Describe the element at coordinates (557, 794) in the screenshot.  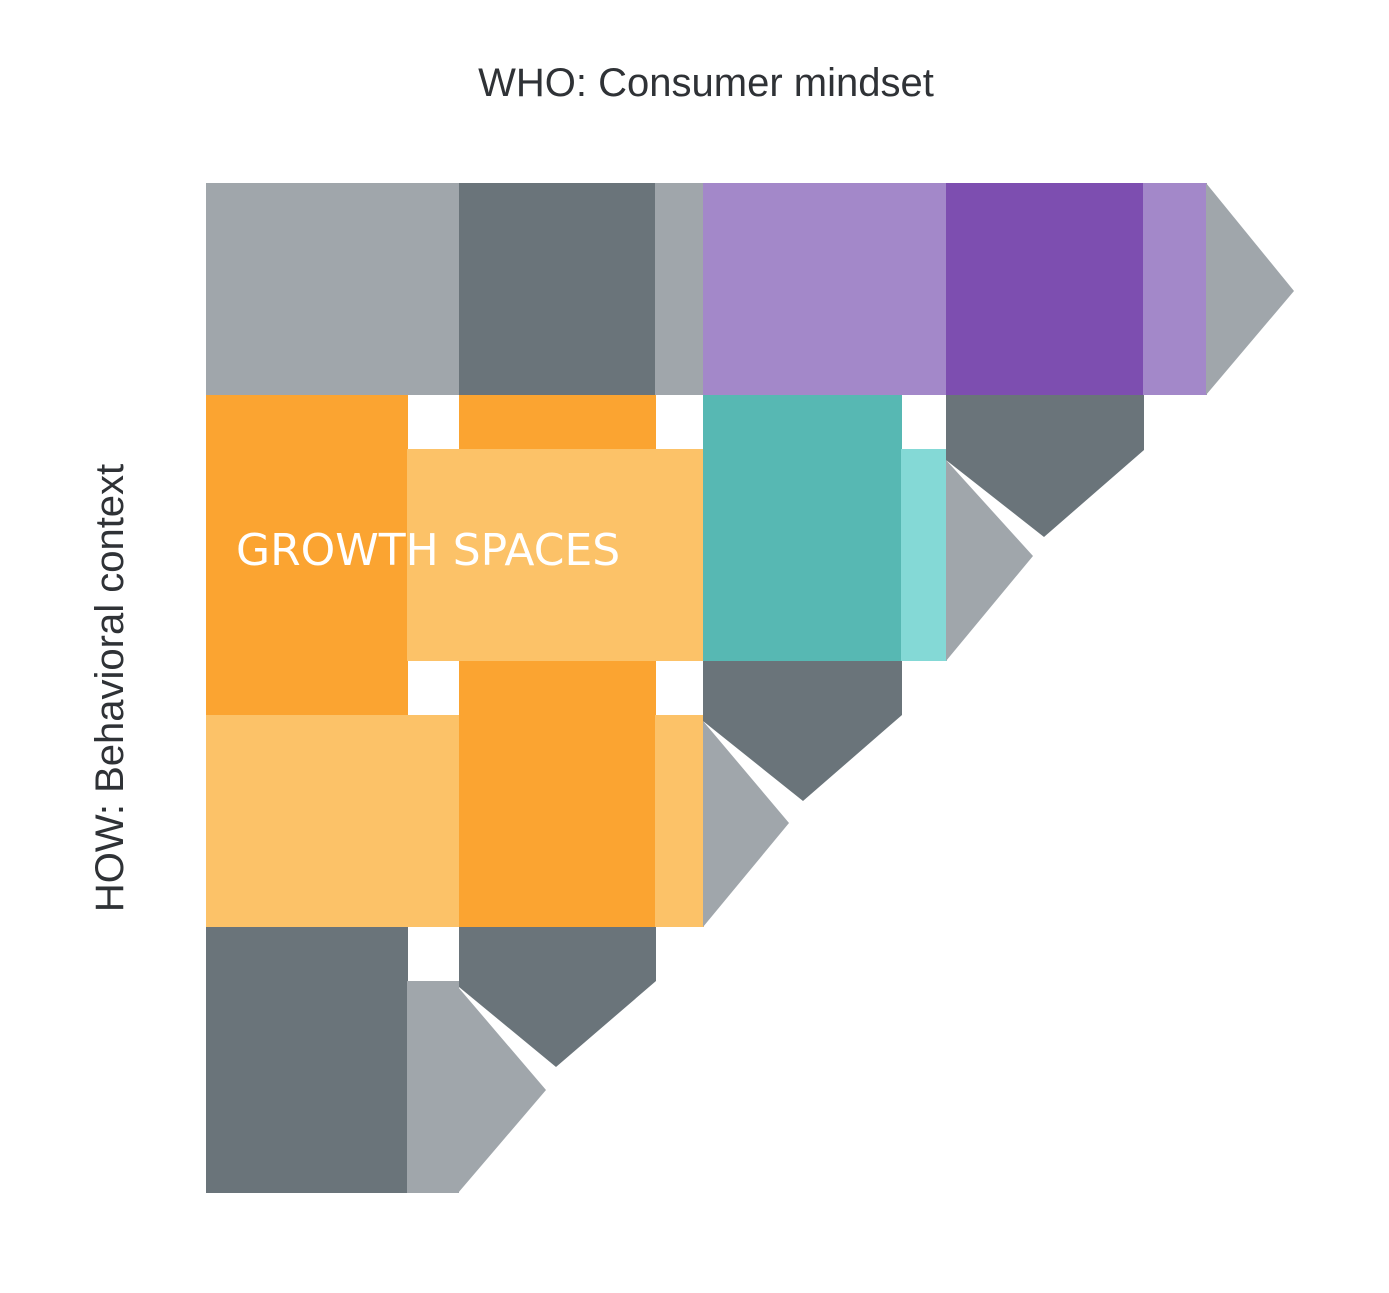
I see `orange-block-mid-tall` at that location.